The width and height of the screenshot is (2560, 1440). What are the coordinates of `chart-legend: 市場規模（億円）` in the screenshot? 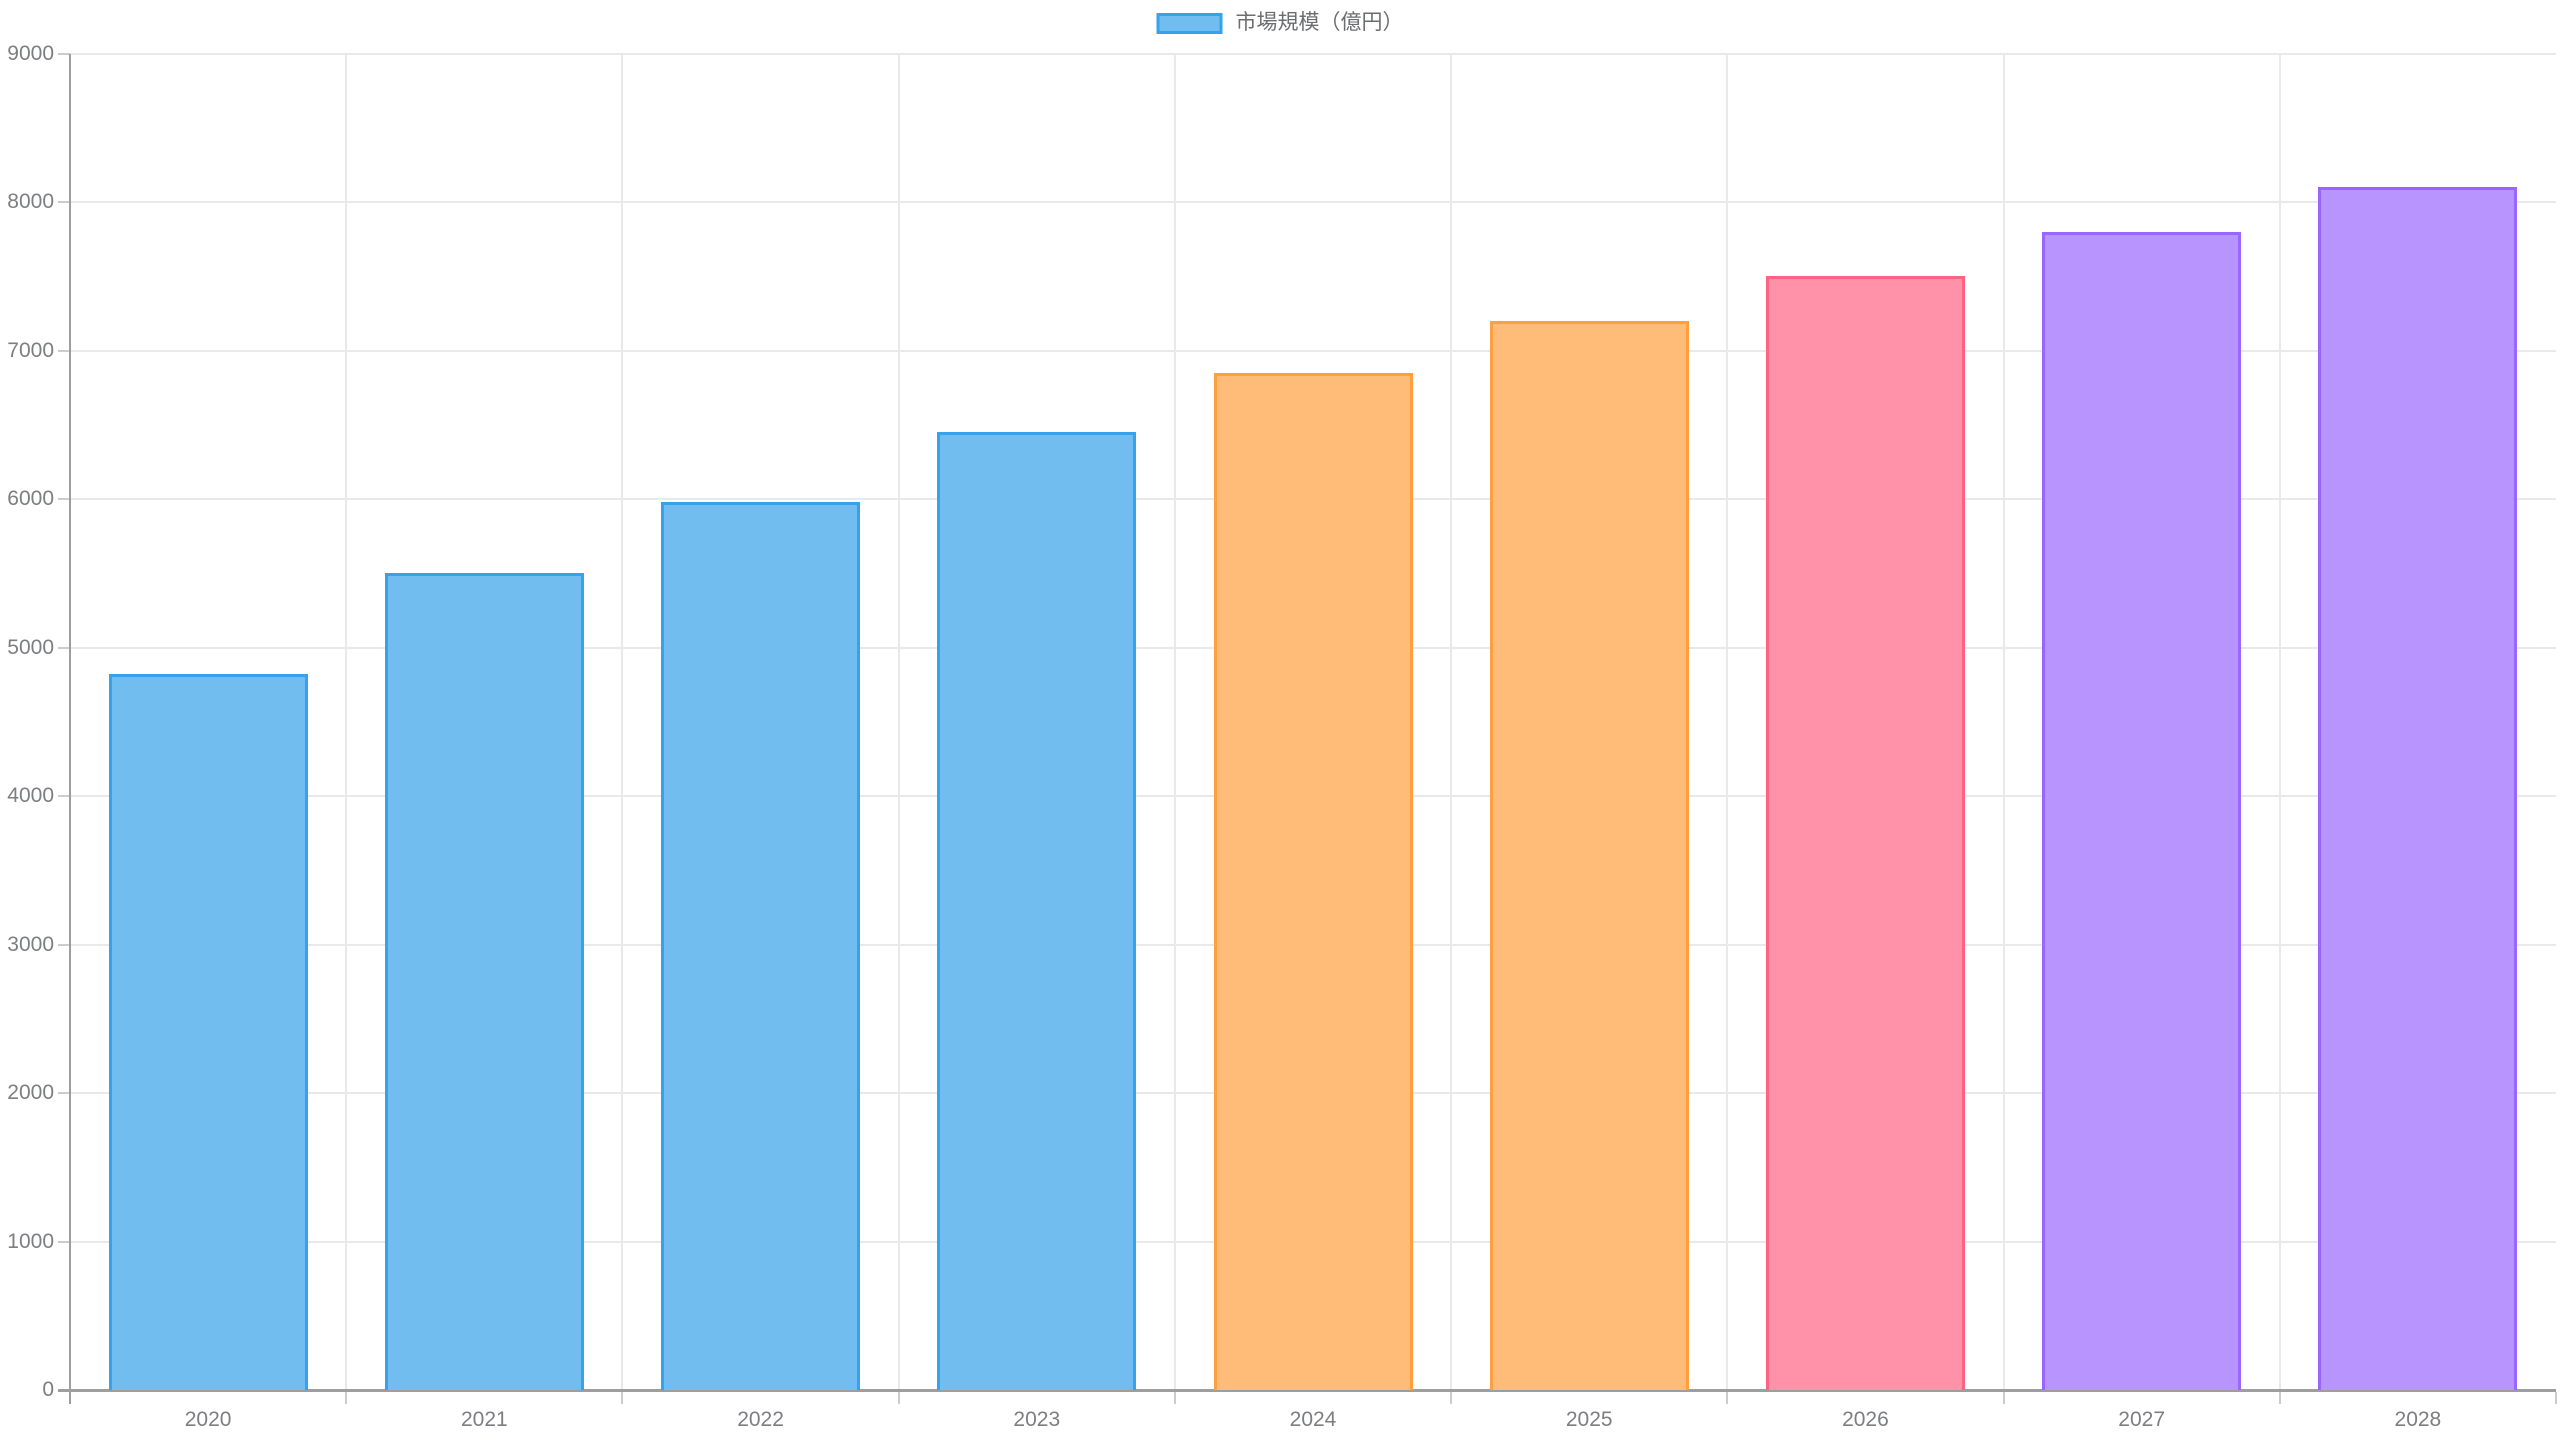 It's located at (1280, 23).